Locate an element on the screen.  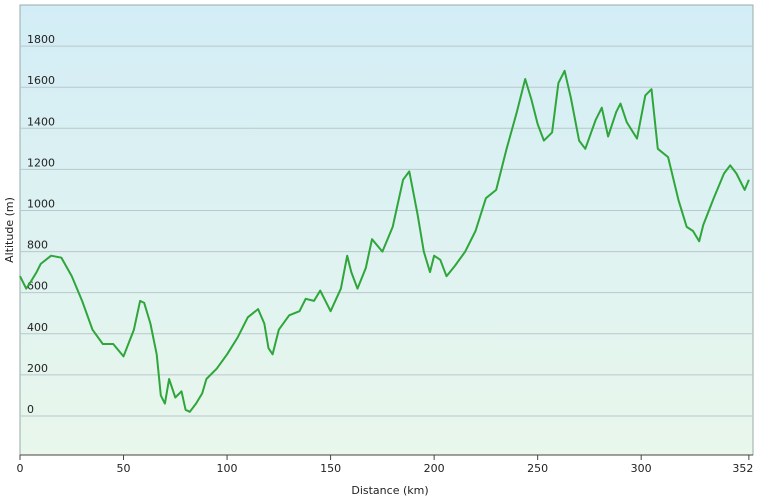
y-tick-label: 1400 is located at coordinates (41, 121).